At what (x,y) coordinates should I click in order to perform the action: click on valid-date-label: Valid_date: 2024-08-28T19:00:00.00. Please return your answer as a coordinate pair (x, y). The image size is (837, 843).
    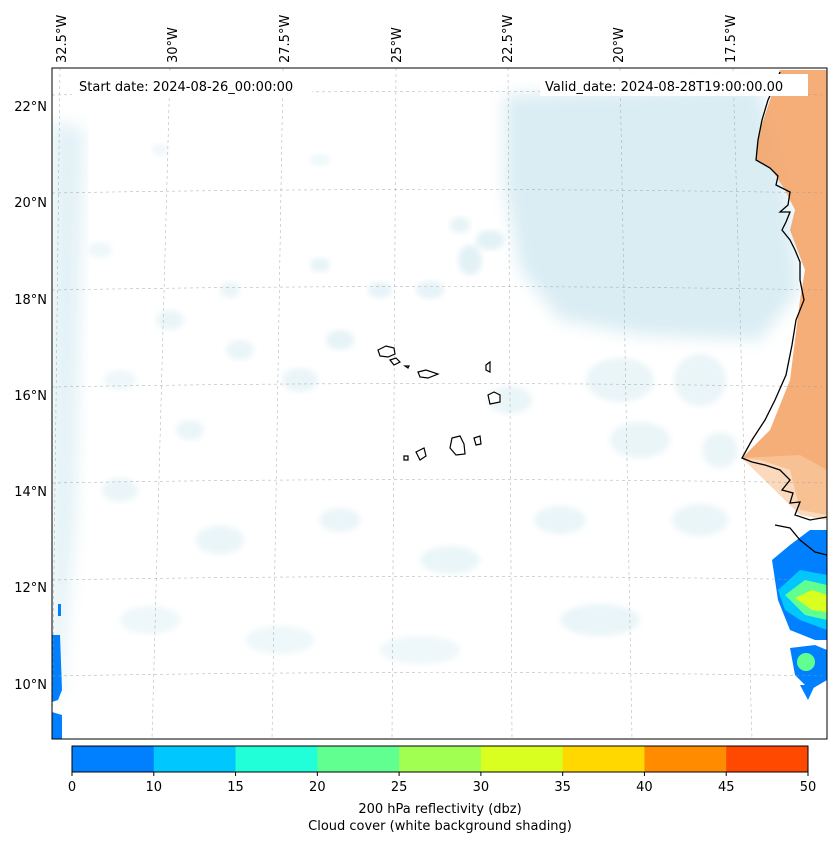
    Looking at the image, I should click on (664, 87).